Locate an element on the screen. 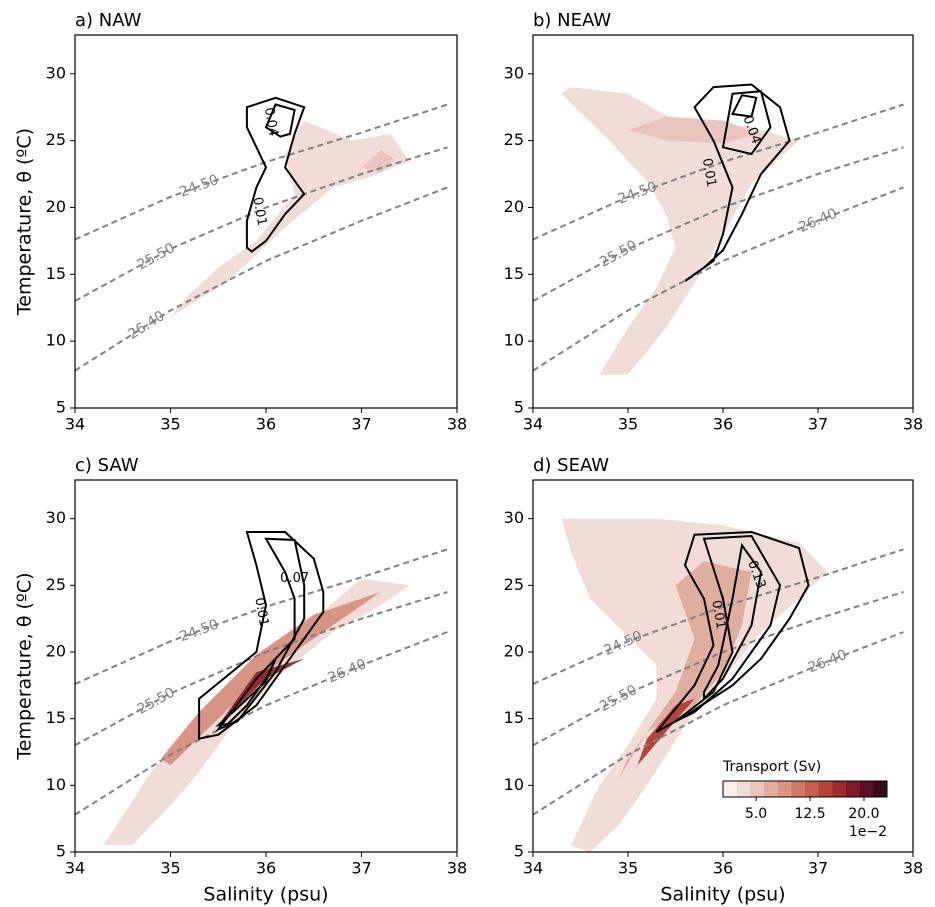 This screenshot has width=935, height=907. contour-label: 0.07 is located at coordinates (294, 578).